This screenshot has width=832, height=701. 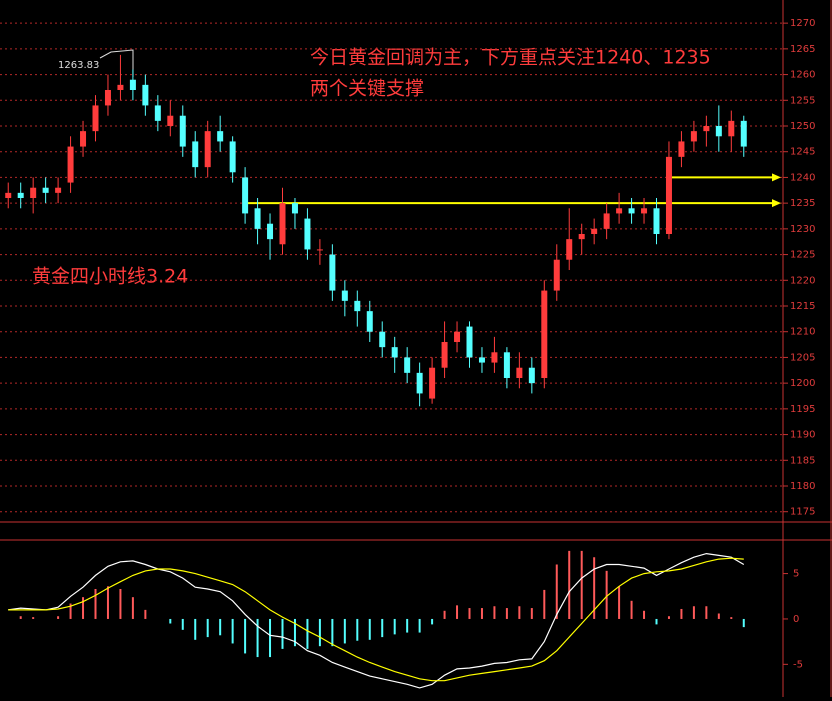 What do you see at coordinates (510, 58) in the screenshot?
I see `annotation: 今日黄金回调为主，下方重点关注1240、1235` at bounding box center [510, 58].